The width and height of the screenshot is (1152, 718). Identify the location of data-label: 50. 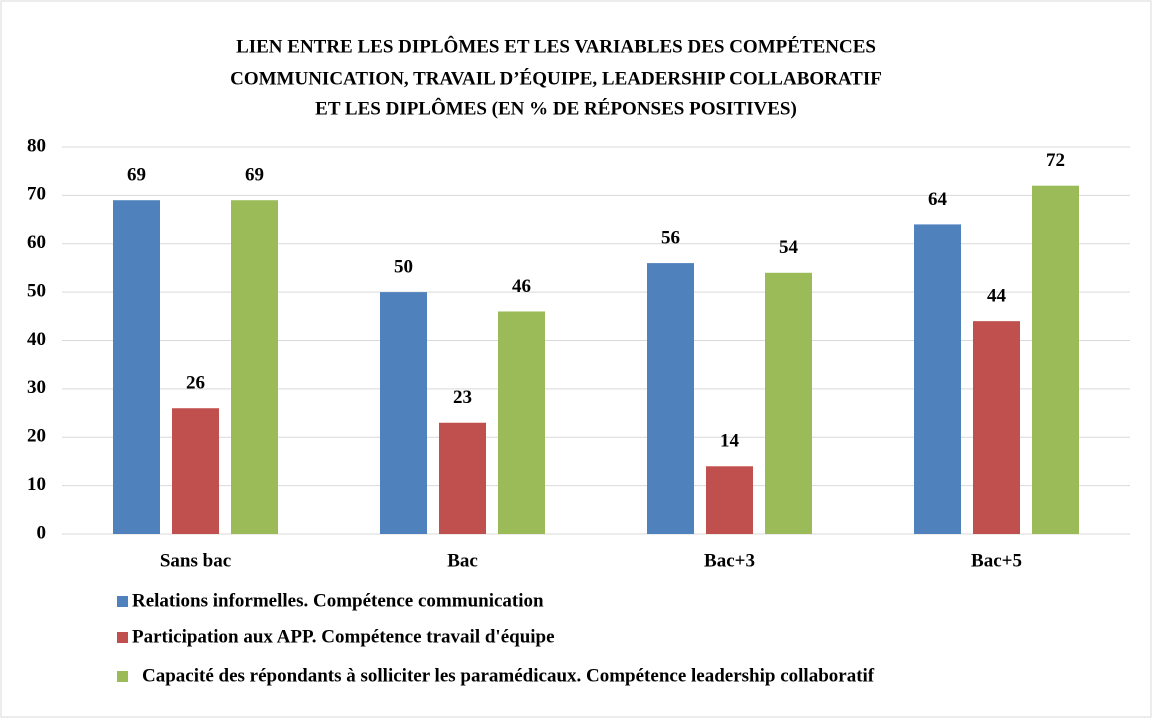
(403, 266).